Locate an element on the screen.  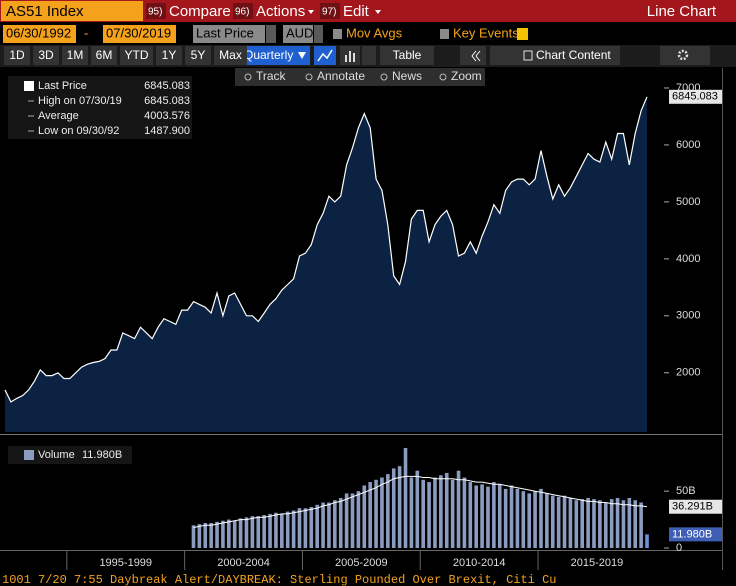
period-label: 6M is located at coordinates (104, 55).